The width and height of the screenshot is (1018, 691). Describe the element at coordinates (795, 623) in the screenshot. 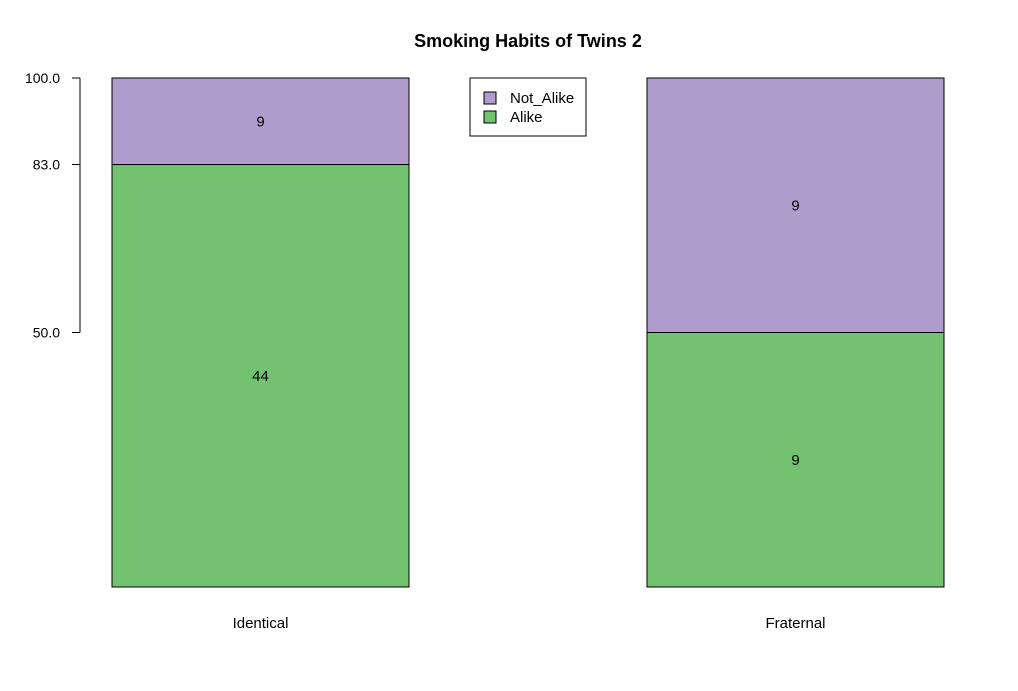

I see `x-category-label: Fraternal` at that location.